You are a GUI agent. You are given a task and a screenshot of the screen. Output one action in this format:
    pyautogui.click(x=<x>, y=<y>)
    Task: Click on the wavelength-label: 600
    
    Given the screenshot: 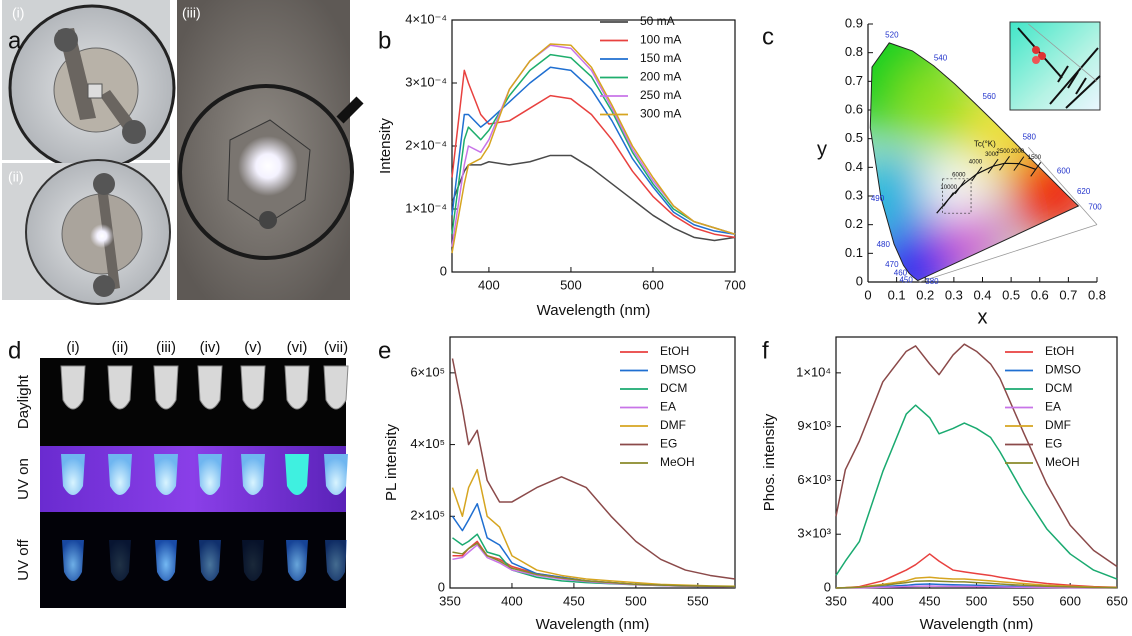 What is the action you would take?
    pyautogui.click(x=1064, y=171)
    